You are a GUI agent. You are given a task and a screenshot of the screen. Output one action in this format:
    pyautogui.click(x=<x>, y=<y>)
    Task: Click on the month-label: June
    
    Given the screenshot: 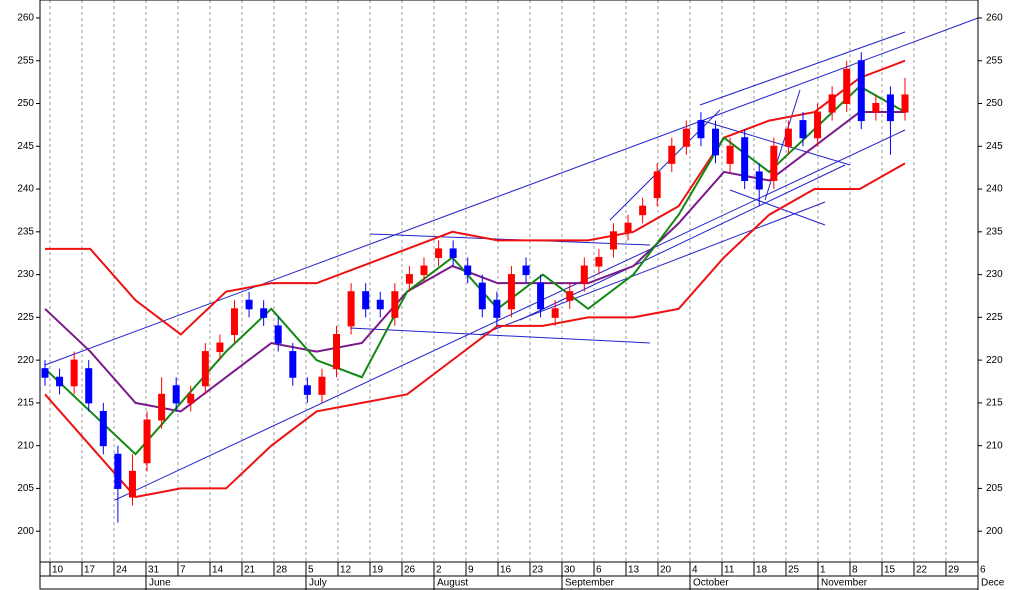 What is the action you would take?
    pyautogui.click(x=160, y=583)
    